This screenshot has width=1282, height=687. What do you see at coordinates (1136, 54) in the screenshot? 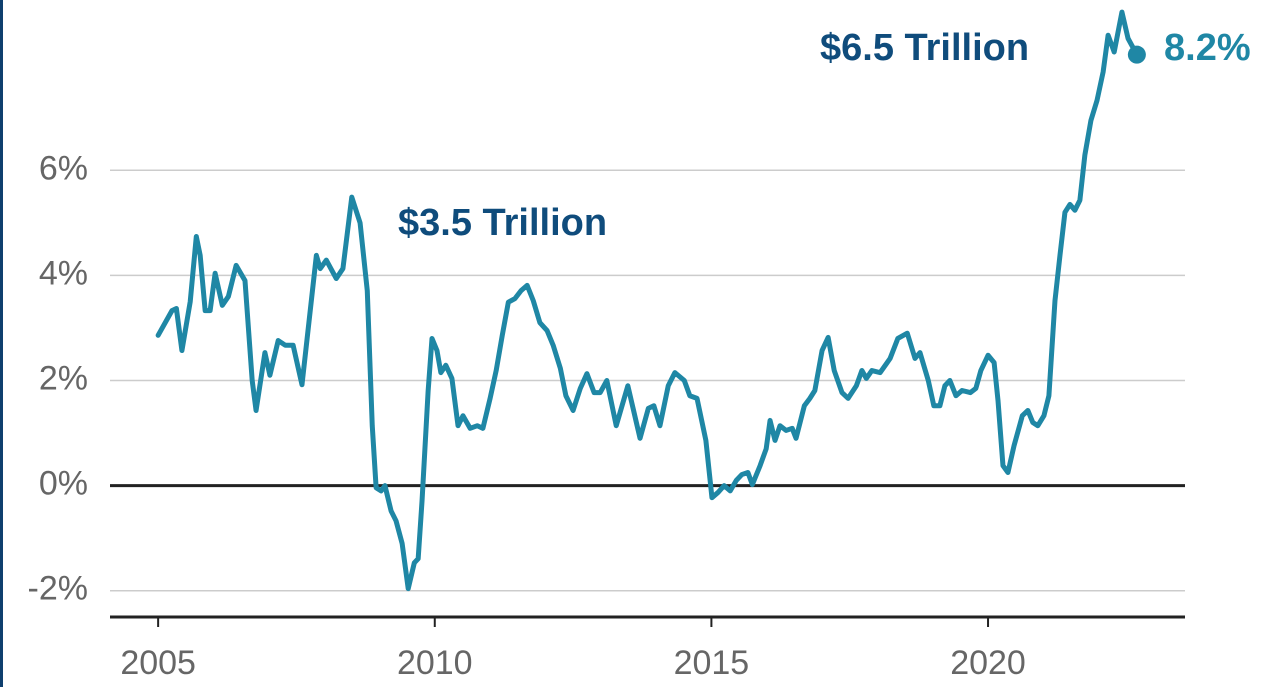
I see `end-dot` at bounding box center [1136, 54].